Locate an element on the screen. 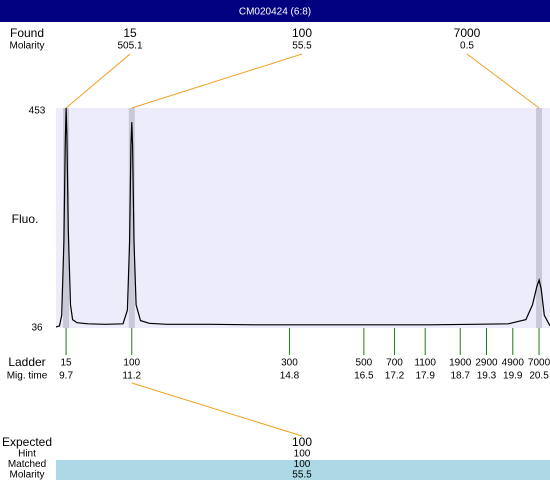 This screenshot has width=550, height=480. expected-link is located at coordinates (217, 409).